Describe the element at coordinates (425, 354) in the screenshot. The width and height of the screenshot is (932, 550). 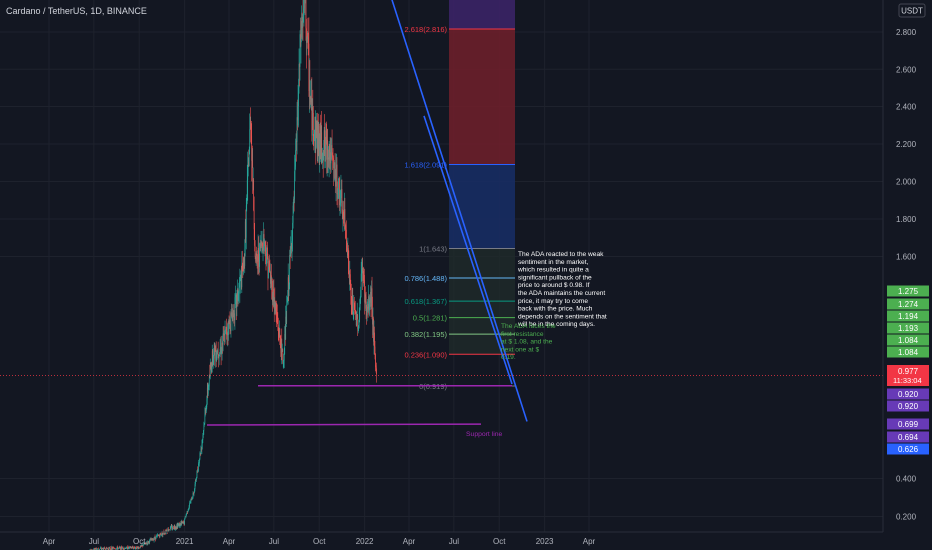
I see `fib-level-label: 0.236(1.090)` at that location.